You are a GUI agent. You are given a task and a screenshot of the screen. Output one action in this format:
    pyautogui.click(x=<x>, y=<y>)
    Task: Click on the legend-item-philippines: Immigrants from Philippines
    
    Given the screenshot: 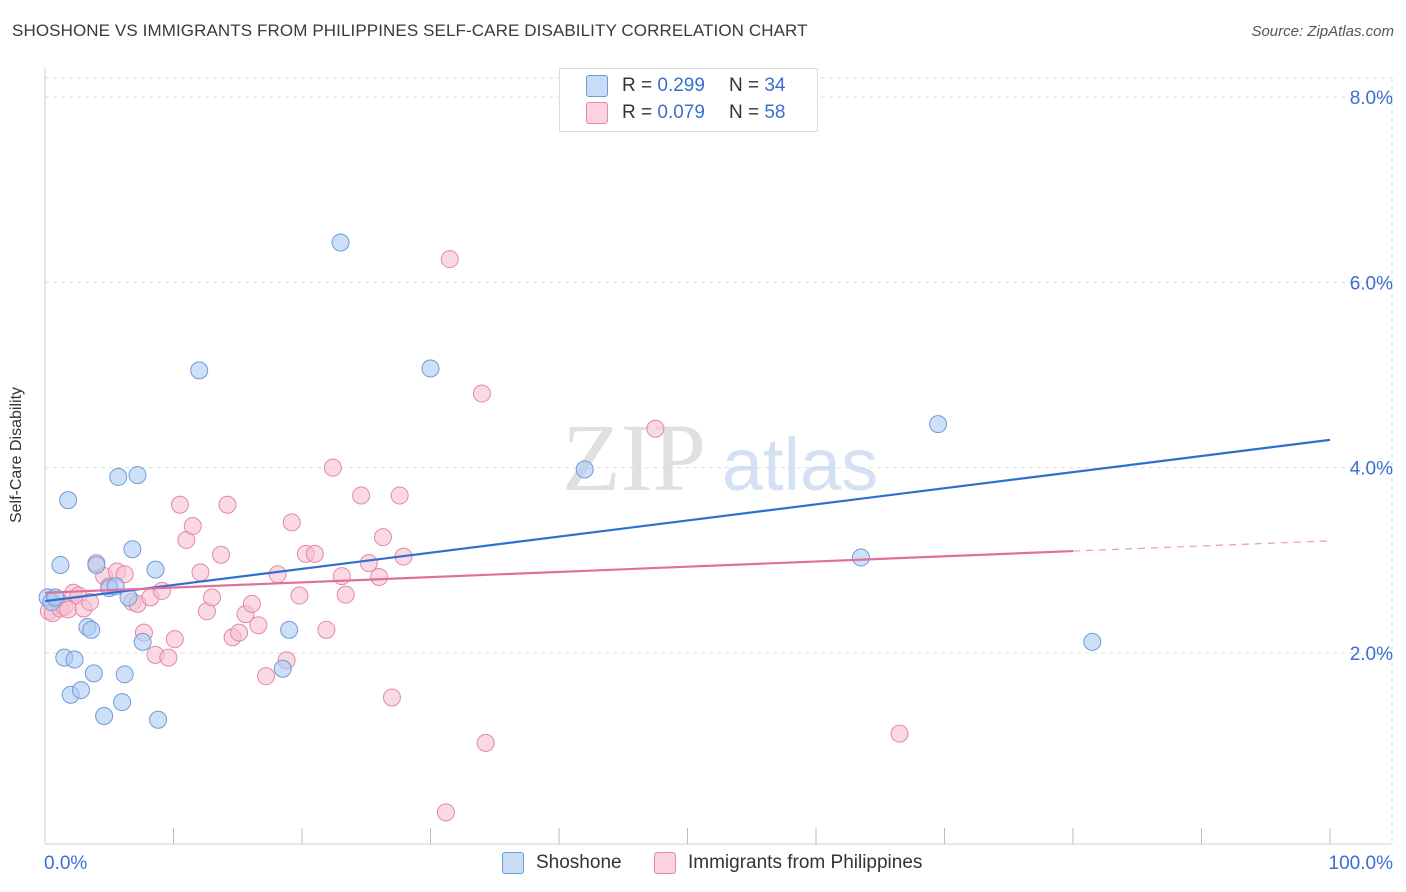 What is the action you would take?
    pyautogui.click(x=788, y=863)
    